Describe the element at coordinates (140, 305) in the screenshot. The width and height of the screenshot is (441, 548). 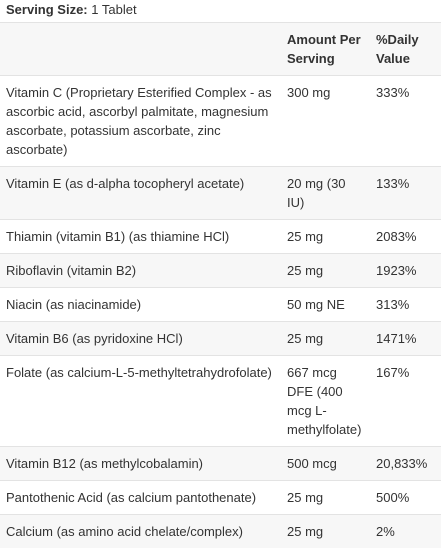
I see `nutrient: Niacin (as niacinamide)` at that location.